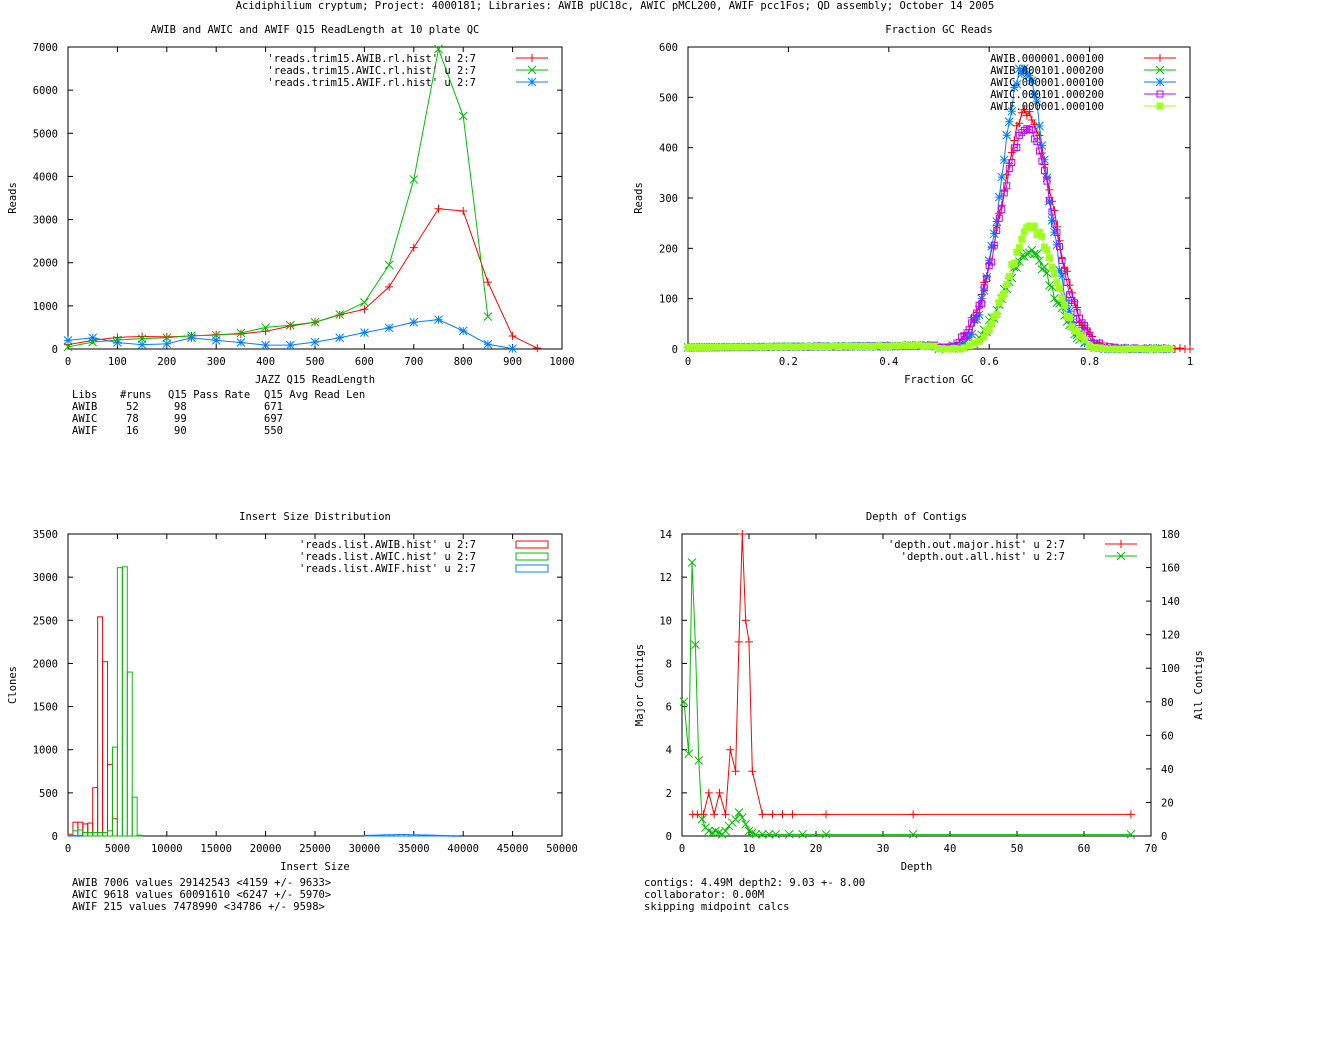  Describe the element at coordinates (463, 362) in the screenshot. I see `x-tick-label: 800` at that location.